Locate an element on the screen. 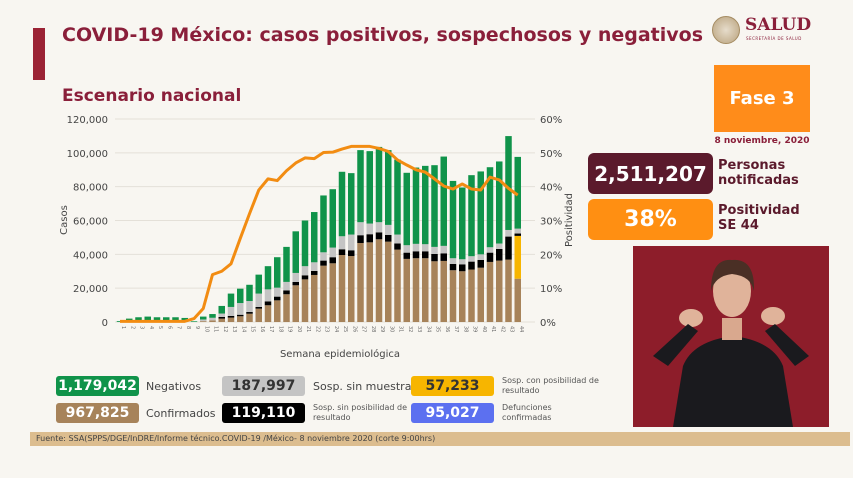  bar-segment-sosp-con-posibilidad-de-resultado is located at coordinates (517, 257).